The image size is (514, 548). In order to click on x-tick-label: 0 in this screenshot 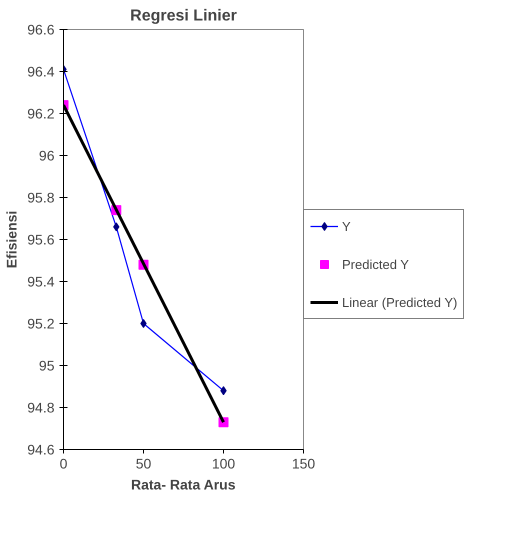, I will do `click(64, 464)`.